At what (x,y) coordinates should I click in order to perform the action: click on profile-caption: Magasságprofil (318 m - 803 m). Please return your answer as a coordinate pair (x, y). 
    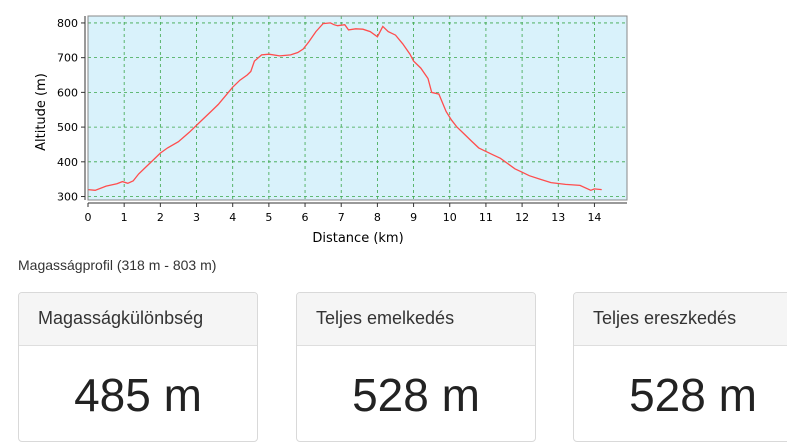
    Looking at the image, I should click on (117, 265).